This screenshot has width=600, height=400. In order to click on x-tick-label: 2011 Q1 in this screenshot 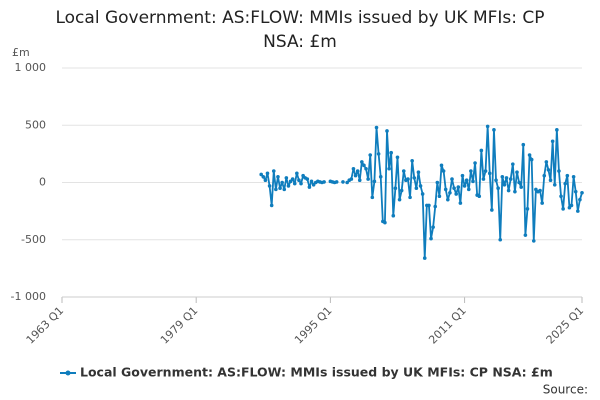, I will do `click(447, 325)`.